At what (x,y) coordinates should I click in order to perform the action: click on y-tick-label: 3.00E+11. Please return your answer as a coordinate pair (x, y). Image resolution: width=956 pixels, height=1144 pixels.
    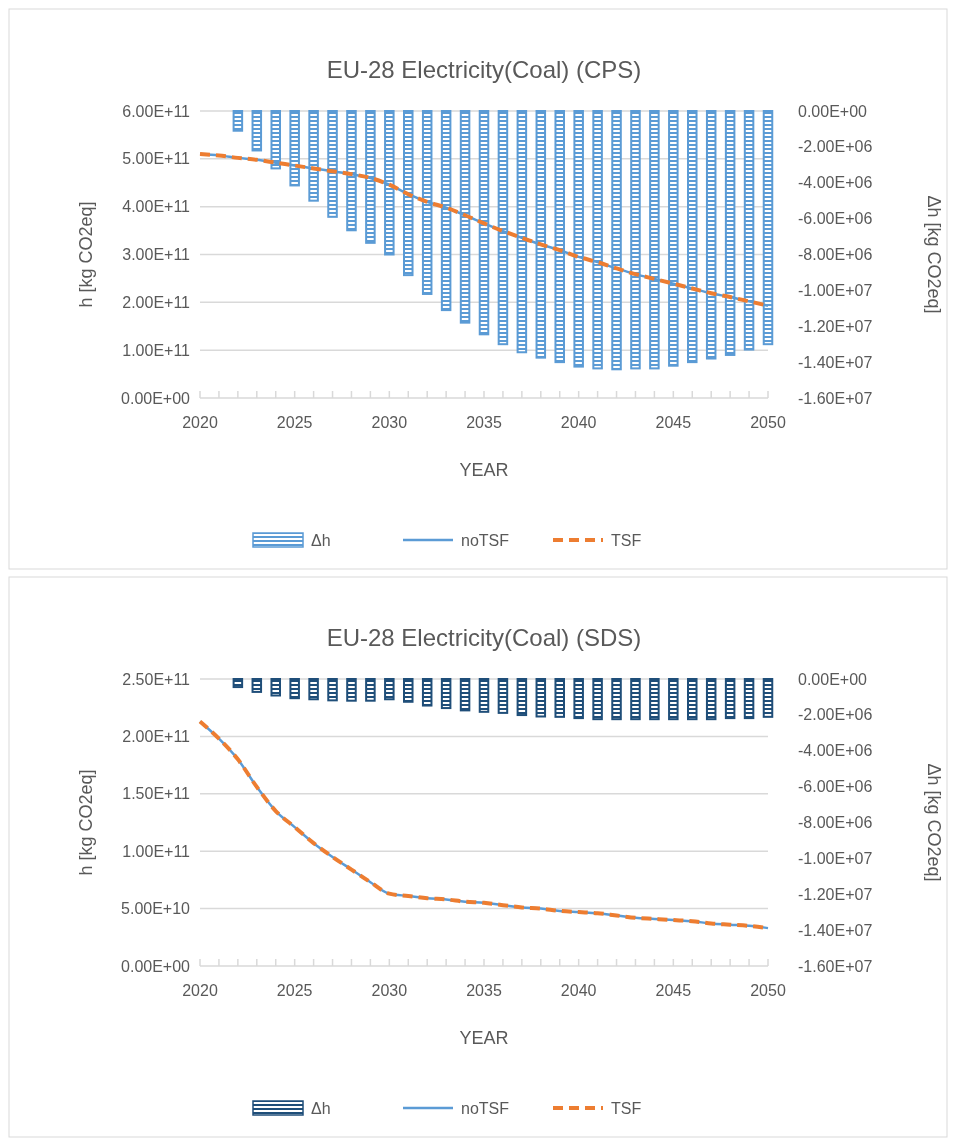
    Looking at the image, I should click on (156, 255).